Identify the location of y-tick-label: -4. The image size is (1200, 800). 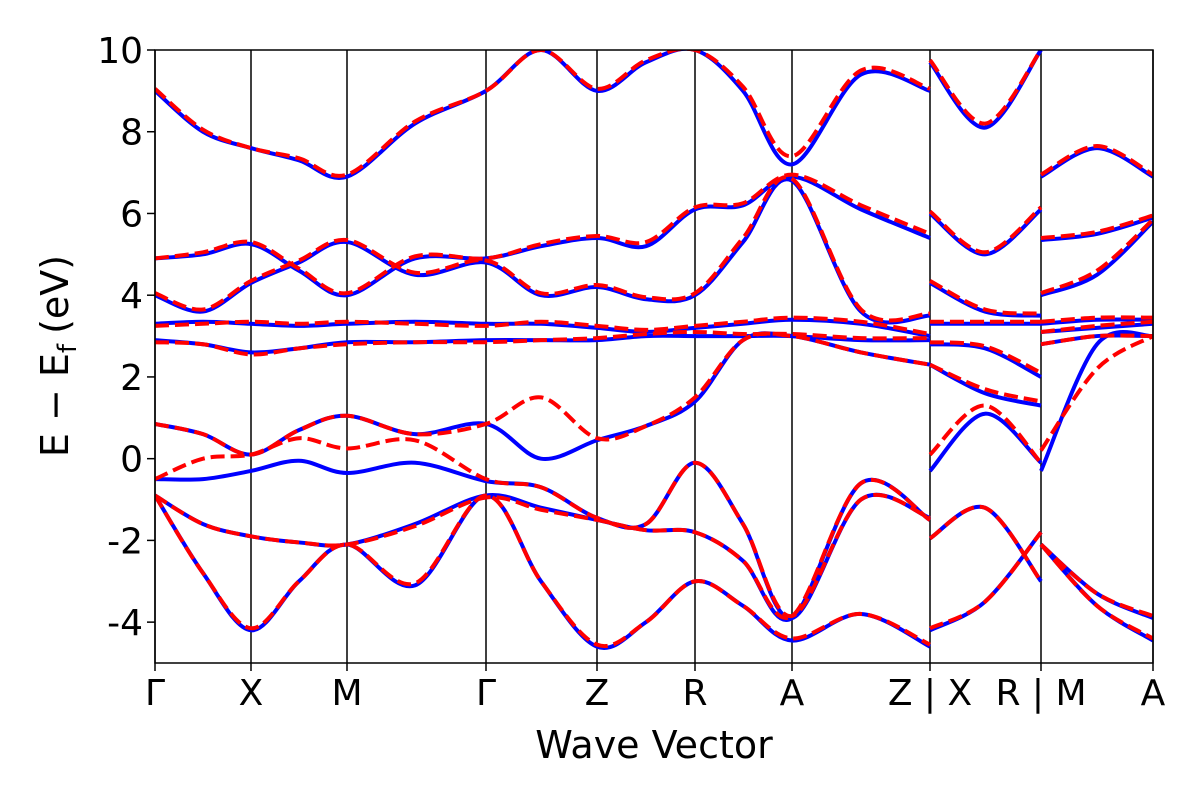
(125, 623).